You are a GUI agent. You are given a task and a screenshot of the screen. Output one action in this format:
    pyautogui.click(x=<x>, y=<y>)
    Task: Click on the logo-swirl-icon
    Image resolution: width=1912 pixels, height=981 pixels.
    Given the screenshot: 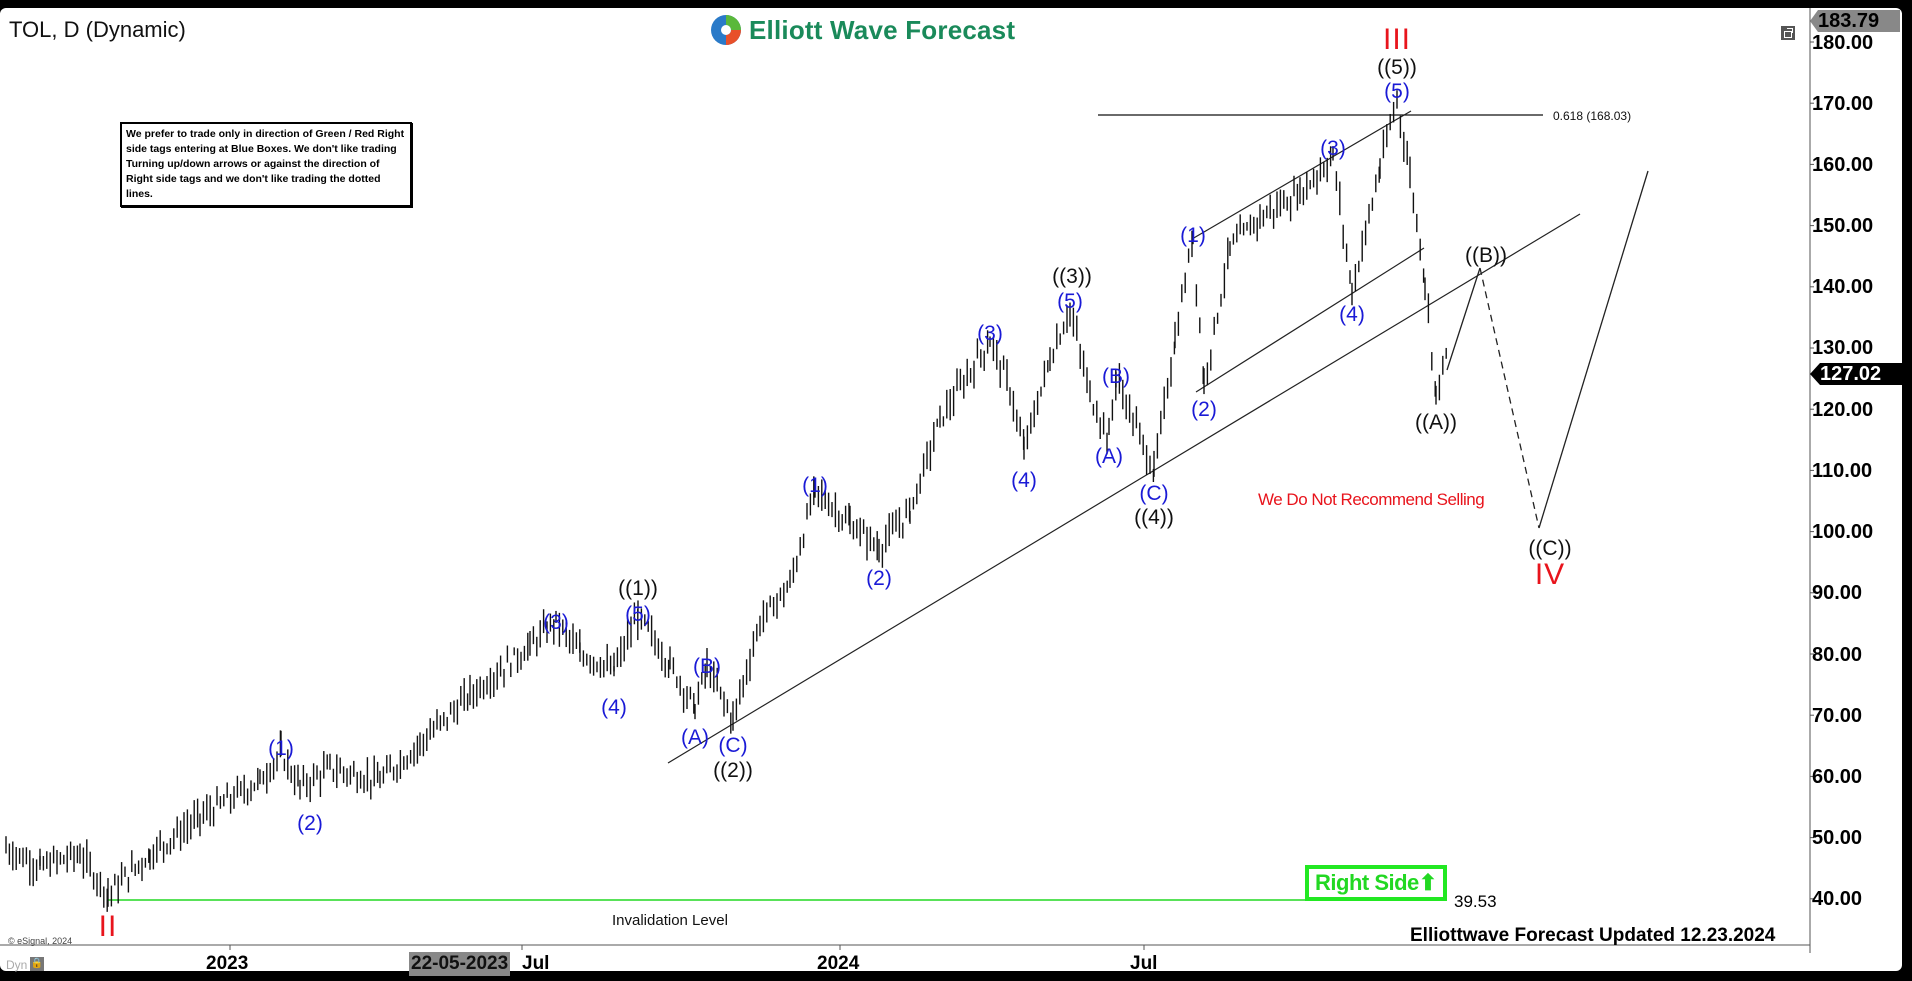 What is the action you would take?
    pyautogui.click(x=726, y=30)
    